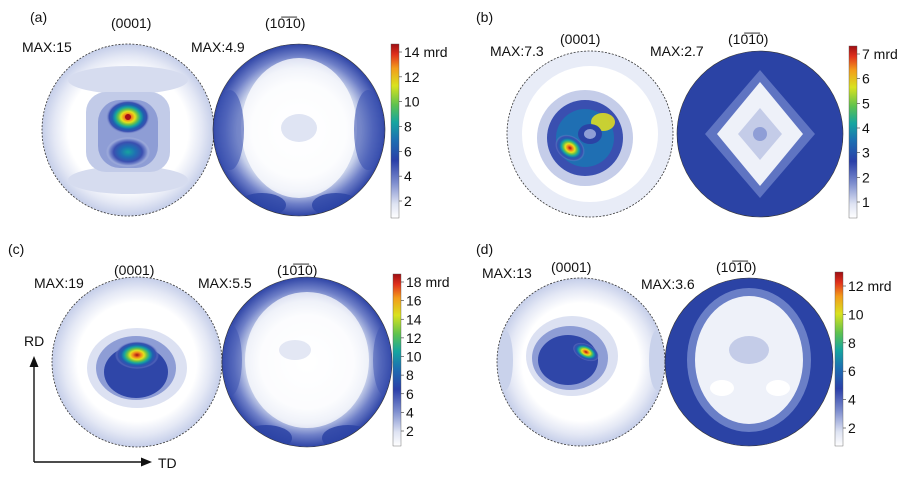 The width and height of the screenshot is (913, 483). Describe the element at coordinates (677, 51) in the screenshot. I see `prism-max-label: MAX:2.7` at that location.